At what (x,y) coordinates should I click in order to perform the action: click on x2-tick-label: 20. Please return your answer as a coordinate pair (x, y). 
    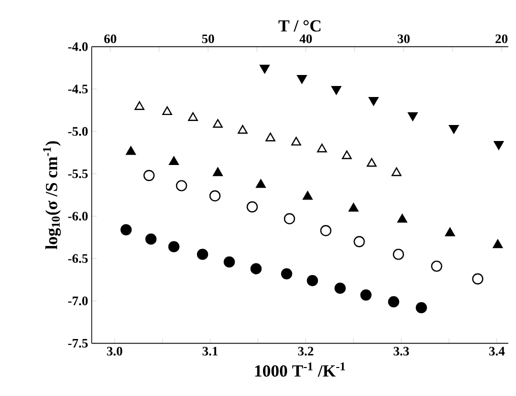
    Looking at the image, I should click on (502, 39).